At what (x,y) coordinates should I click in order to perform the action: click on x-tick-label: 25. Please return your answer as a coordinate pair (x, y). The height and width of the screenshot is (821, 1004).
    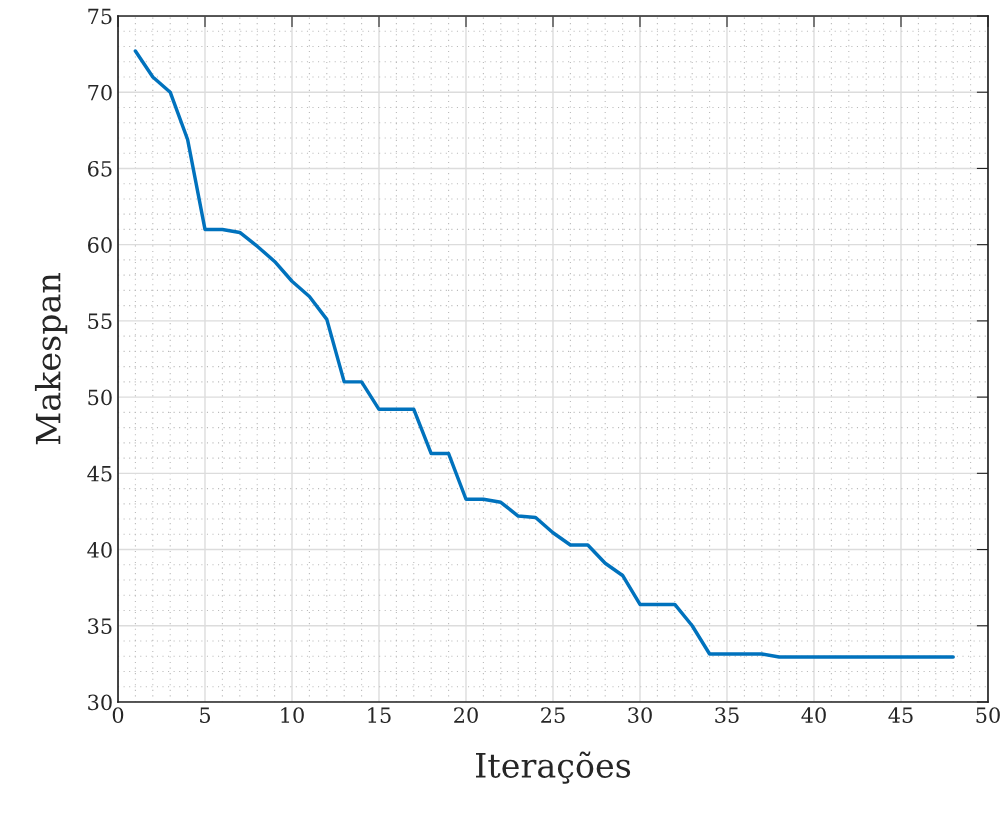
    Looking at the image, I should click on (553, 715).